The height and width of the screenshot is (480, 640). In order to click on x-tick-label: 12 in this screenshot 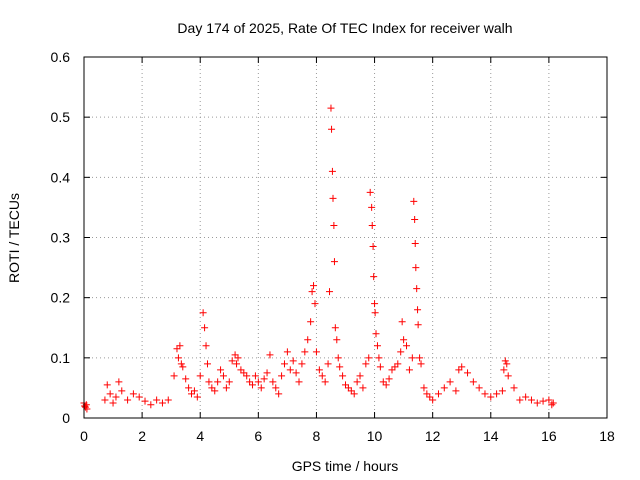, I will do `click(433, 436)`.